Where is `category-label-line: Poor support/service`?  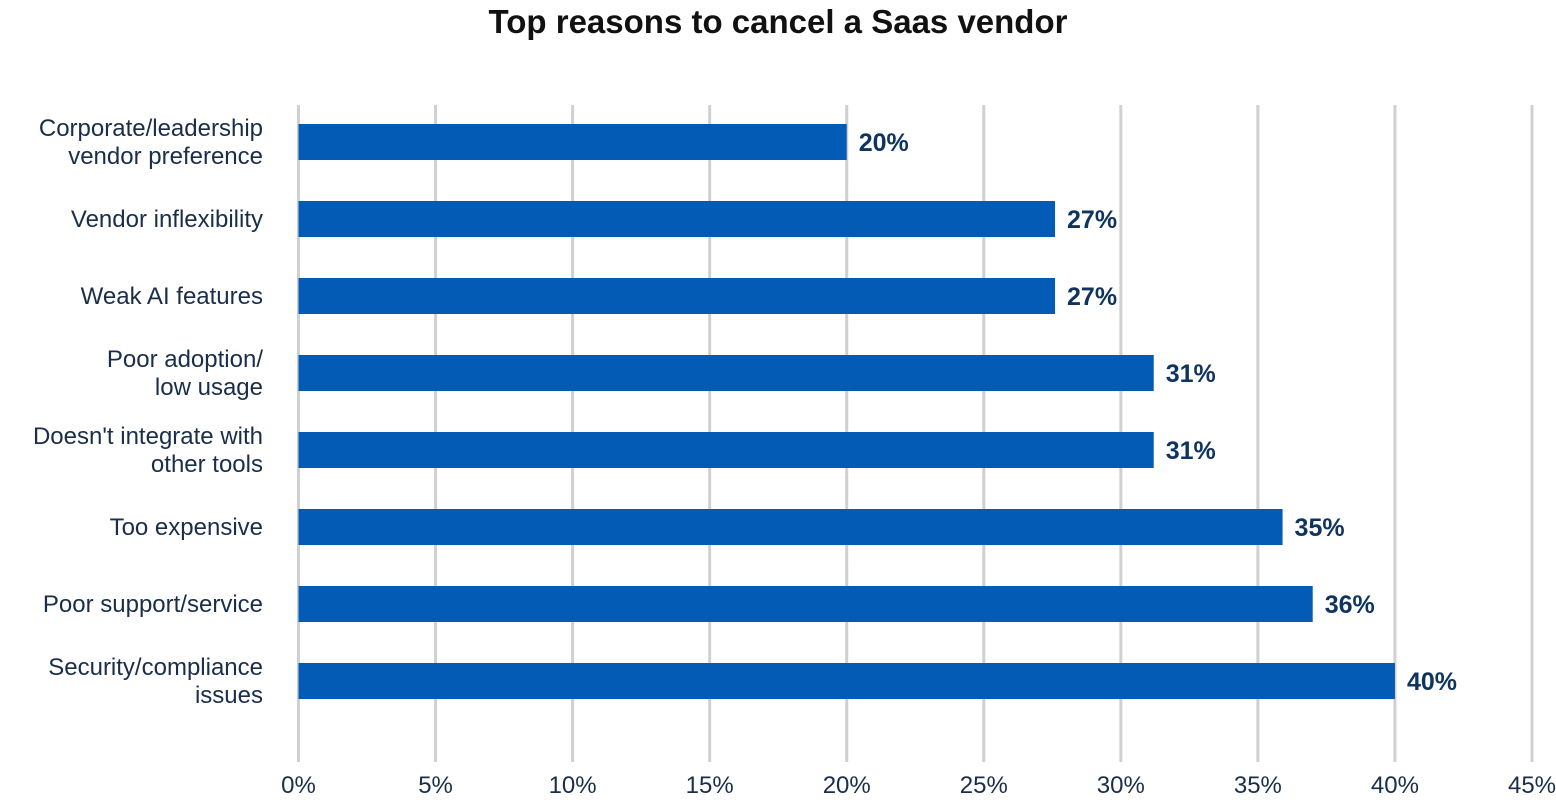 category-label-line: Poor support/service is located at coordinates (153, 604).